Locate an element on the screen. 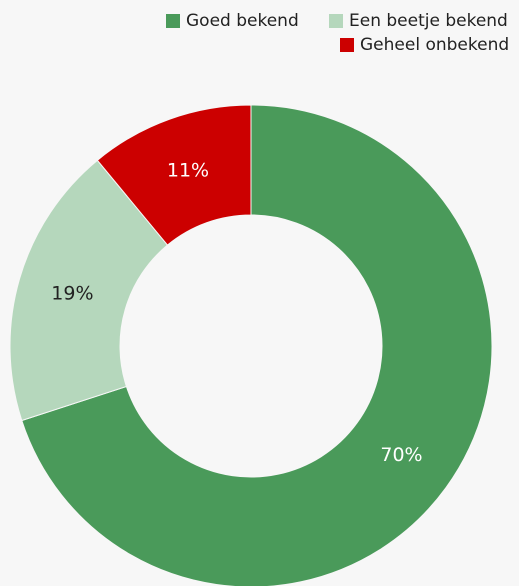  data-label: 11% is located at coordinates (188, 170).